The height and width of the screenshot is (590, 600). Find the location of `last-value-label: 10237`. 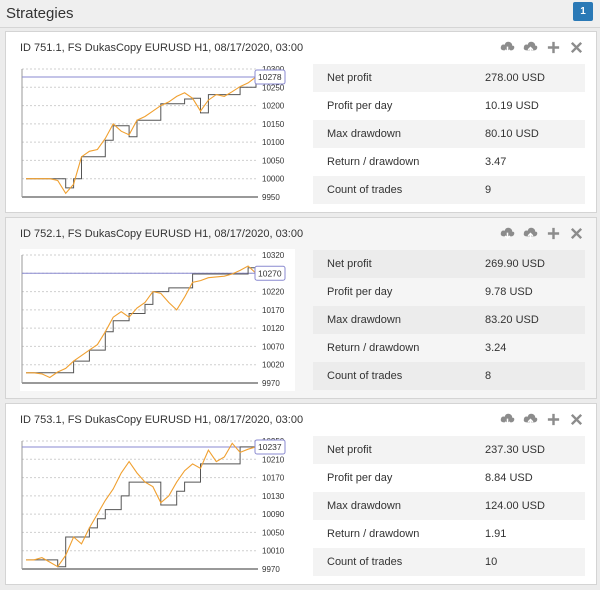

last-value-label: 10237 is located at coordinates (270, 447).